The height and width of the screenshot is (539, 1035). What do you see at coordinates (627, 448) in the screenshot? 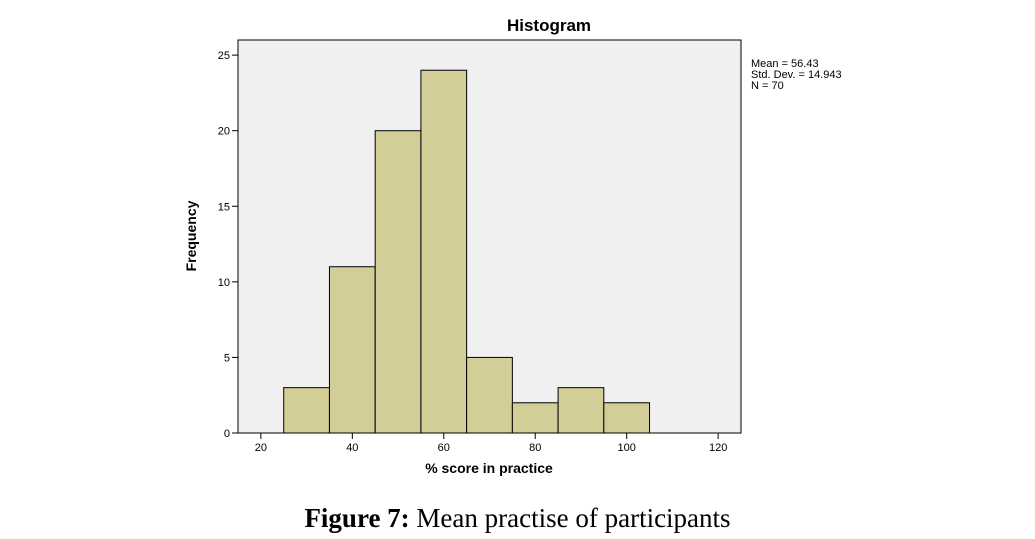
I see `x-tick-label: 100` at bounding box center [627, 448].